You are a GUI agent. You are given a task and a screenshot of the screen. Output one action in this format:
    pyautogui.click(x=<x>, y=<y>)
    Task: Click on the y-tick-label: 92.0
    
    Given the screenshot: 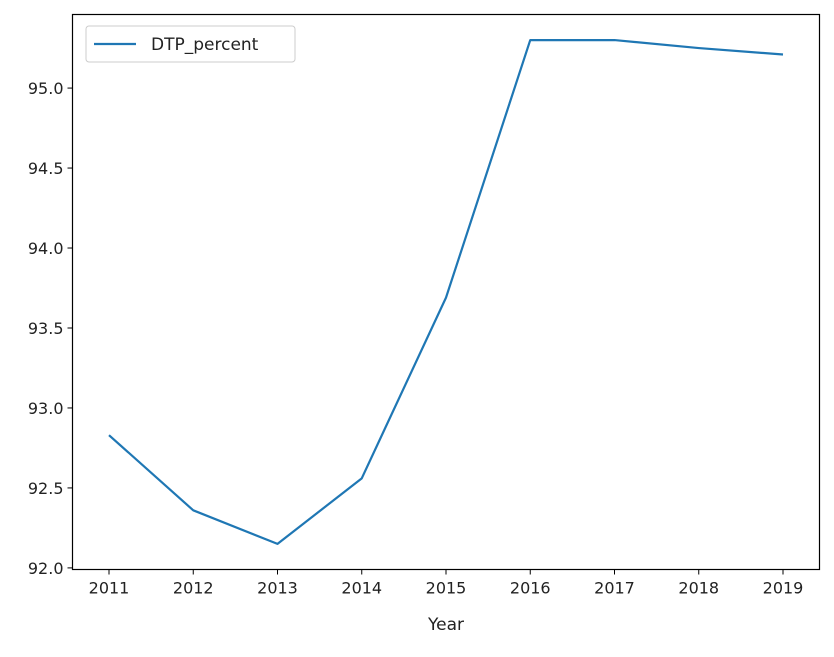 What is the action you would take?
    pyautogui.click(x=46, y=568)
    